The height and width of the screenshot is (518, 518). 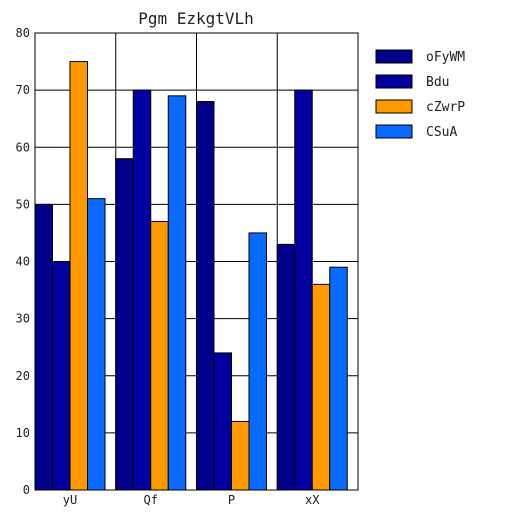 What do you see at coordinates (26, 490) in the screenshot?
I see `y-tick-label: 0` at bounding box center [26, 490].